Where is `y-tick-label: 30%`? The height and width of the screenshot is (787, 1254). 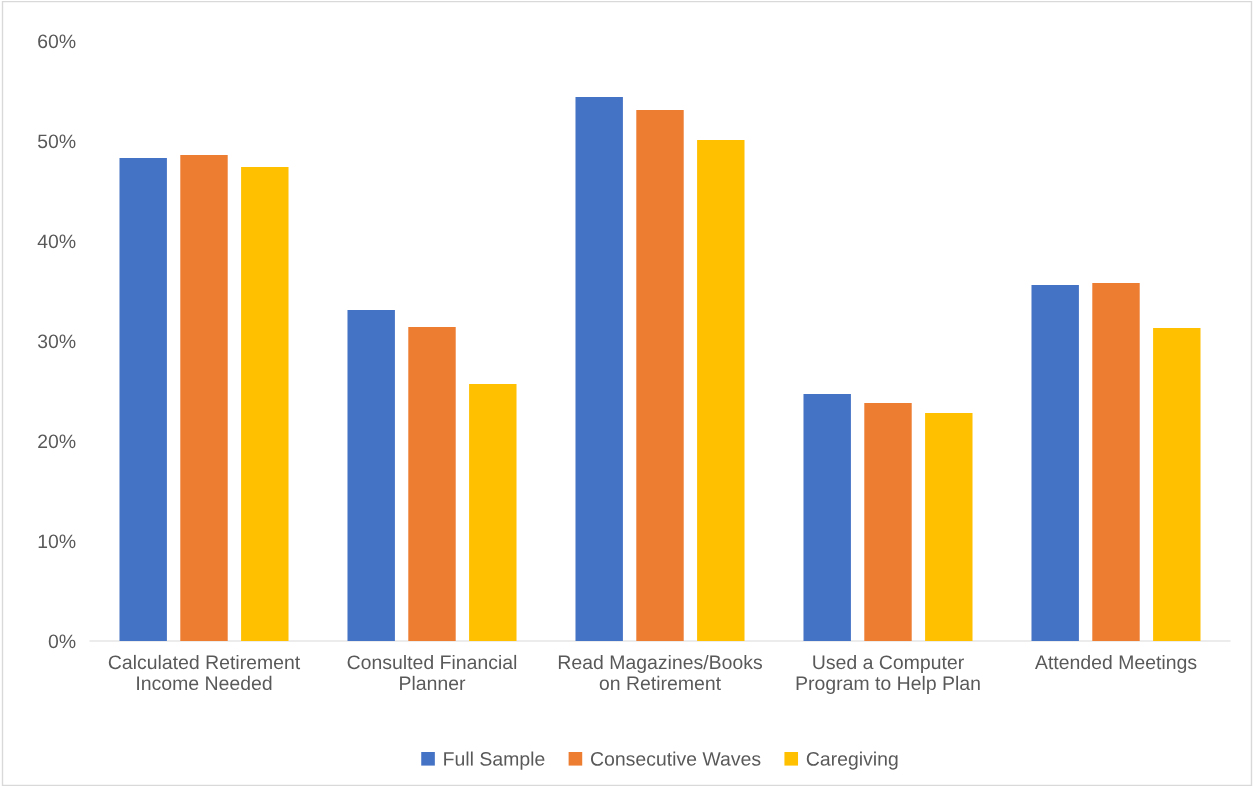 y-tick-label: 30% is located at coordinates (56, 341).